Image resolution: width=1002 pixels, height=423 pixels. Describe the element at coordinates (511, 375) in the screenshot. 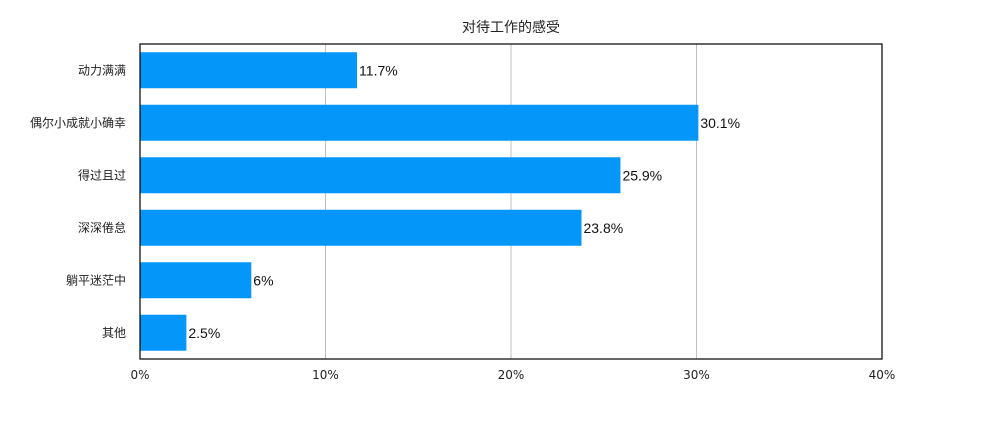

I see `x-tick-label: 20%` at that location.